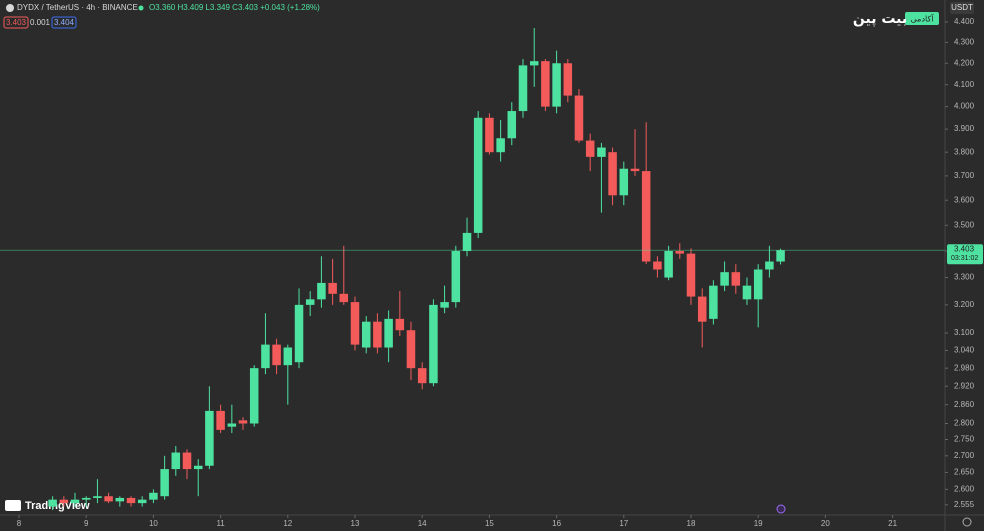 This screenshot has height=531, width=984. Describe the element at coordinates (10, 8) in the screenshot. I see `symbol-icon` at that location.